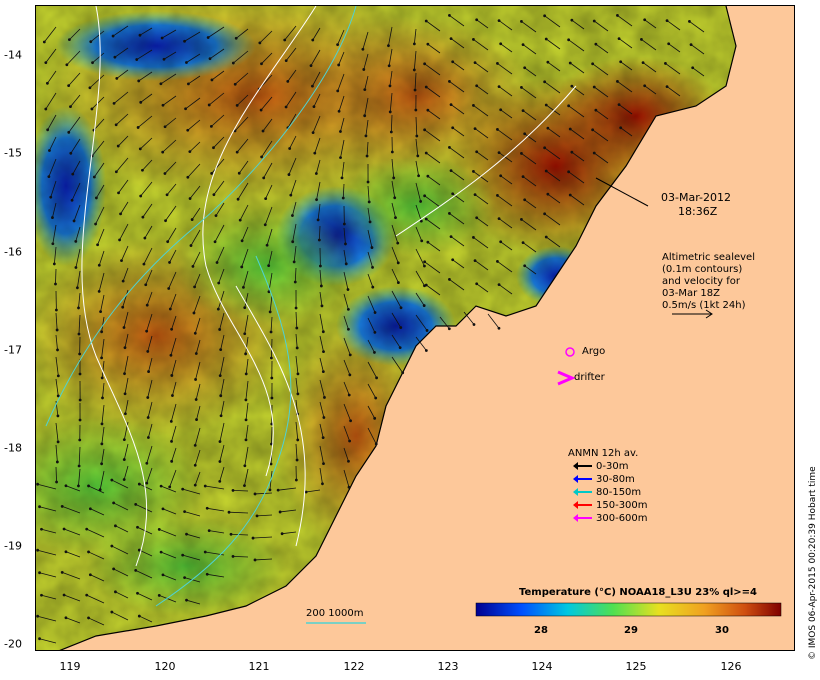 Image resolution: width=820 pixels, height=680 pixels. I want to click on y-tick-minus19: -19, so click(13, 546).